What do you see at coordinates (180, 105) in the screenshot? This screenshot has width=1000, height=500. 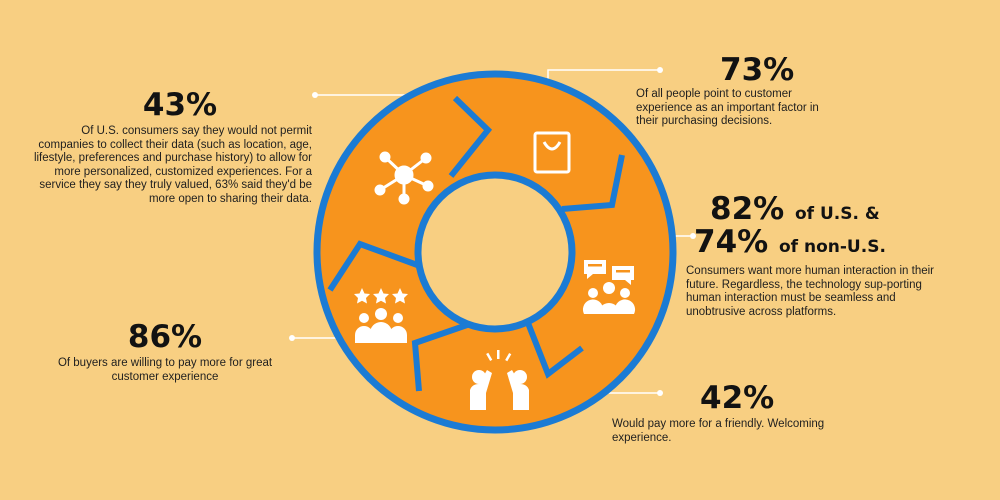 I see `stat-43-value: 43%` at bounding box center [180, 105].